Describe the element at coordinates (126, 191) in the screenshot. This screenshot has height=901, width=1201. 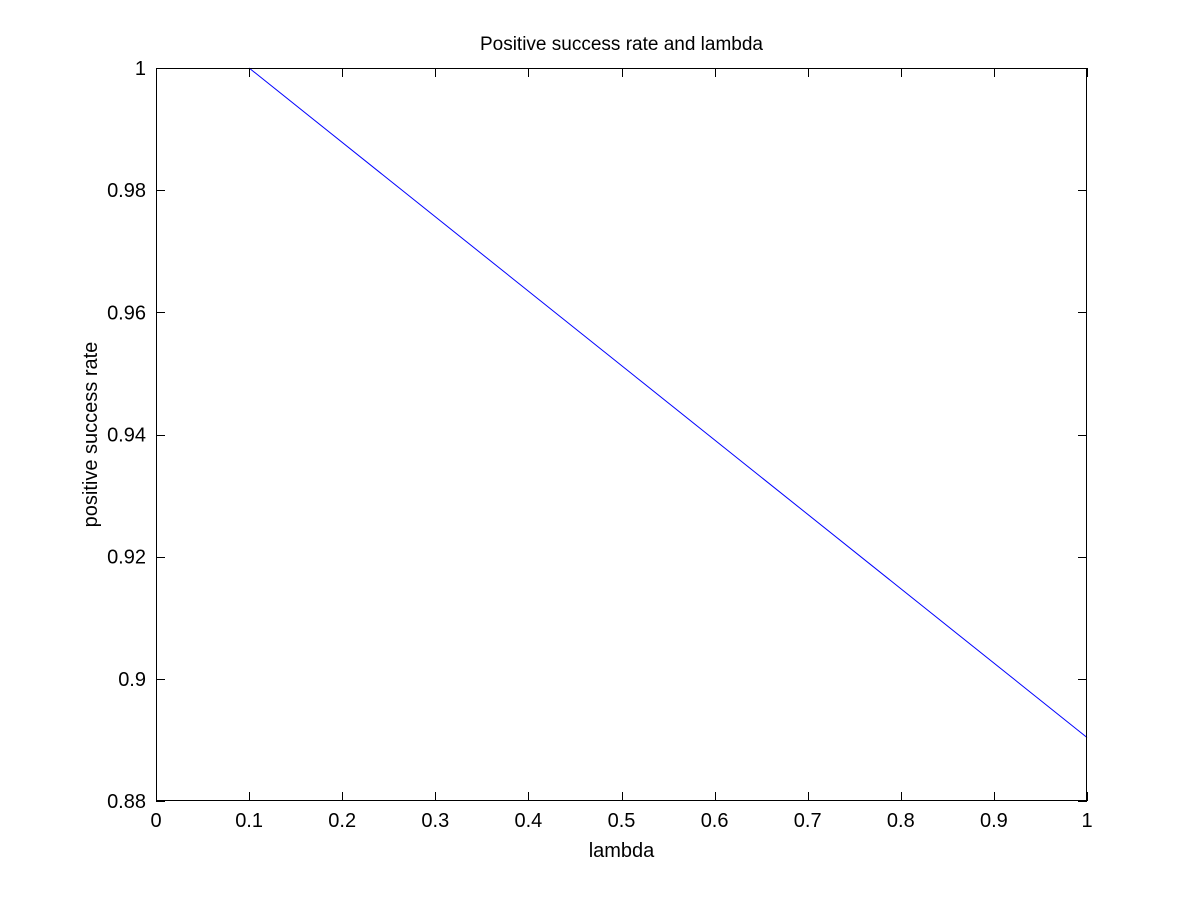
I see `y-tick-label: 0.98` at that location.